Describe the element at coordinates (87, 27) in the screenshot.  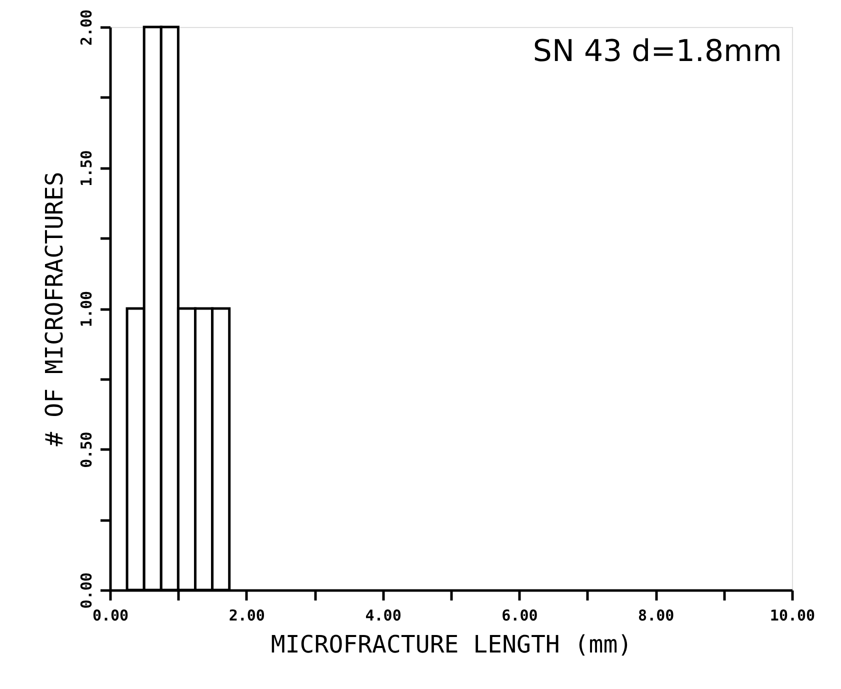
I see `y-tick-label: 2.00` at that location.